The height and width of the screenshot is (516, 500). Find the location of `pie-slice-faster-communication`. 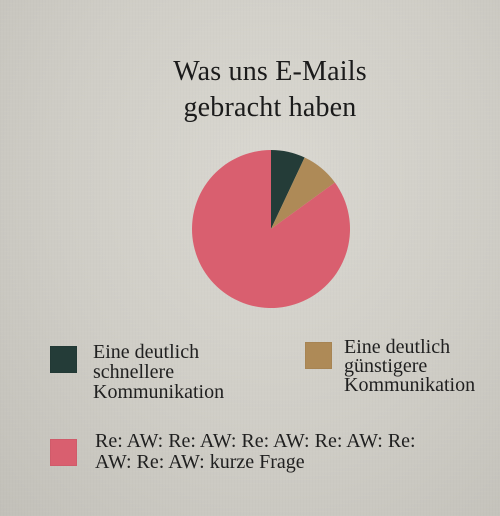

pie-slice-faster-communication is located at coordinates (288, 189).